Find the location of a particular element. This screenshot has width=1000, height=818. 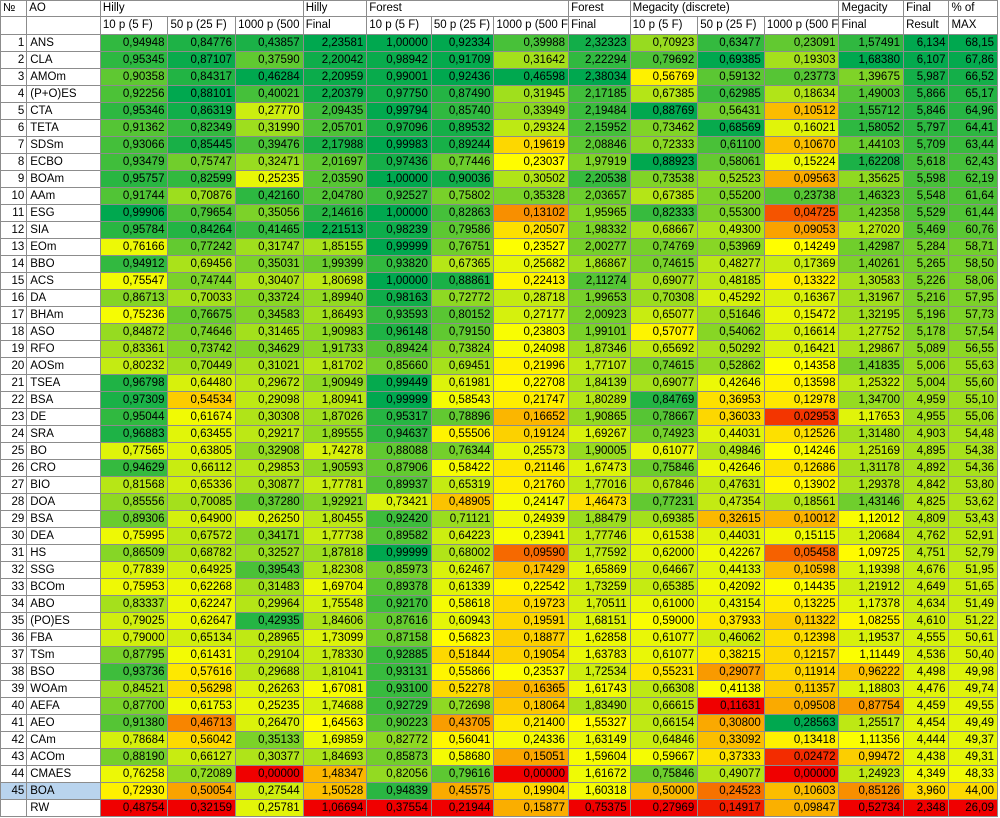

cell-forest-10p: 0,94637 is located at coordinates (399, 434).